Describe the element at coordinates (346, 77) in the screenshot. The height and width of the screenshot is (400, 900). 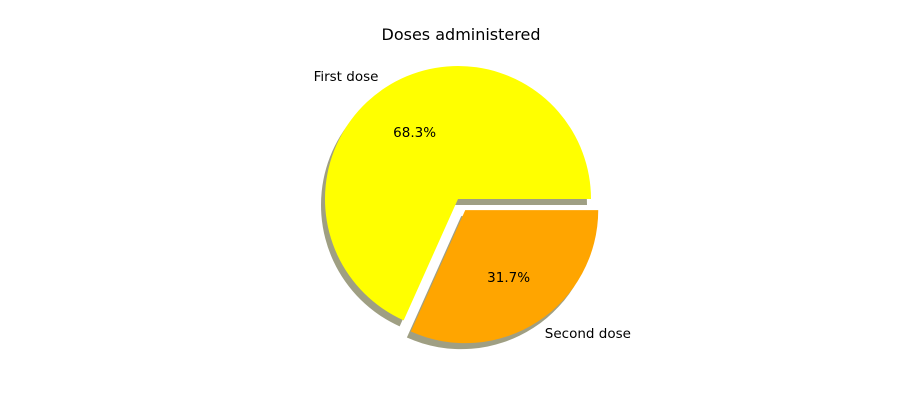
I see `label-first-dose: First dose` at that location.